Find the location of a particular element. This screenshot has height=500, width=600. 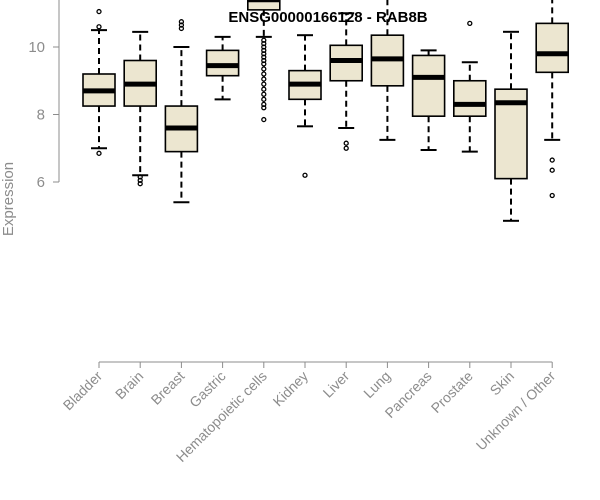

box-prostate is located at coordinates (469, 86).